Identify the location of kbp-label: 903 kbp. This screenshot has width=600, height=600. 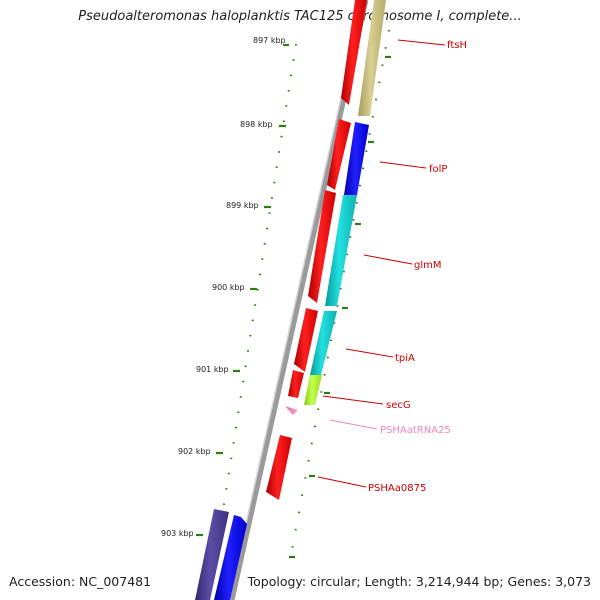
(177, 533).